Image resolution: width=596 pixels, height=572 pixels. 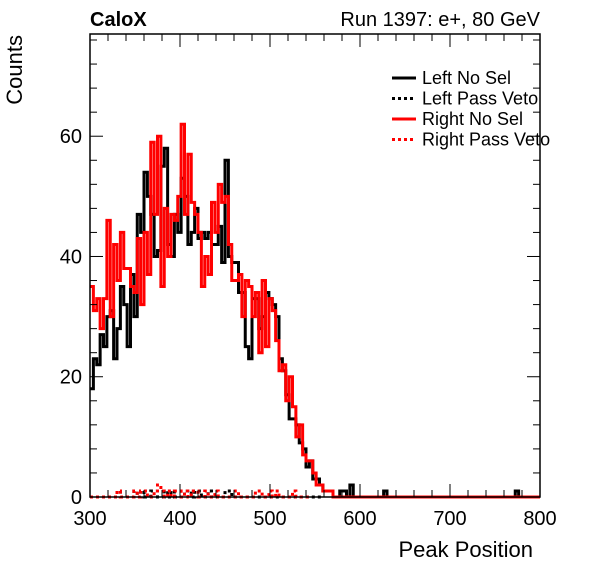 What do you see at coordinates (480, 99) in the screenshot?
I see `legend-entry: Left Pass Veto` at bounding box center [480, 99].